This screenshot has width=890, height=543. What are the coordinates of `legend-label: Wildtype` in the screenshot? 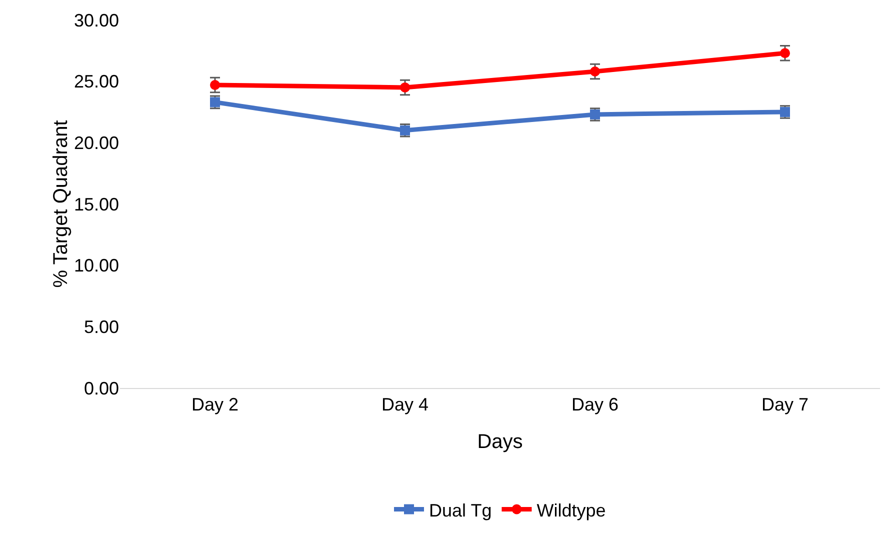 It's located at (571, 510).